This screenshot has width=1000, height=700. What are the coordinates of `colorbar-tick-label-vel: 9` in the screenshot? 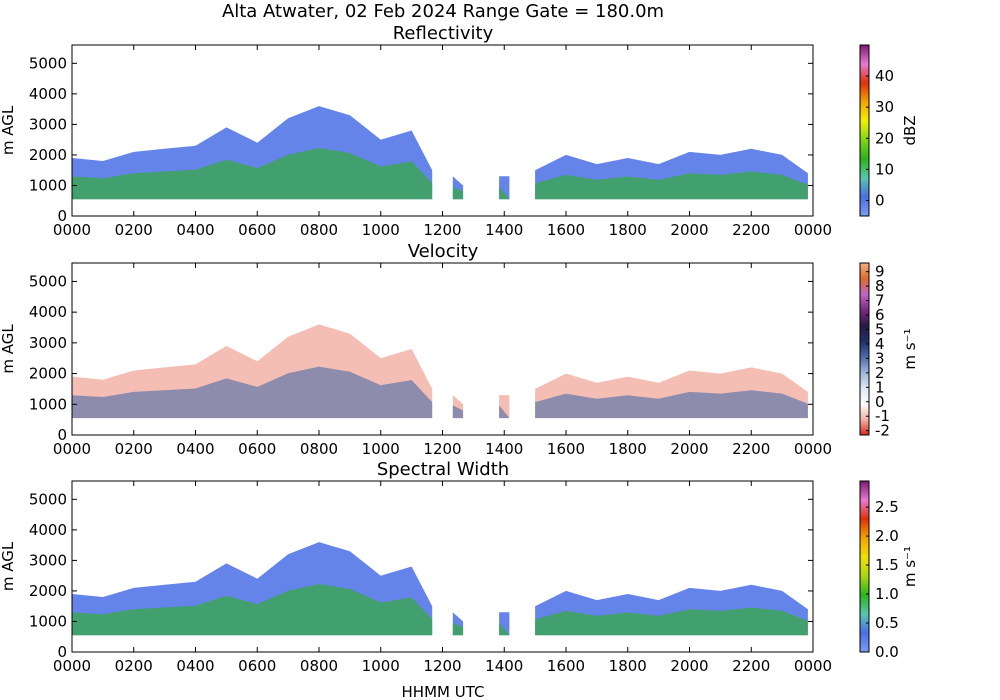 It's located at (880, 272).